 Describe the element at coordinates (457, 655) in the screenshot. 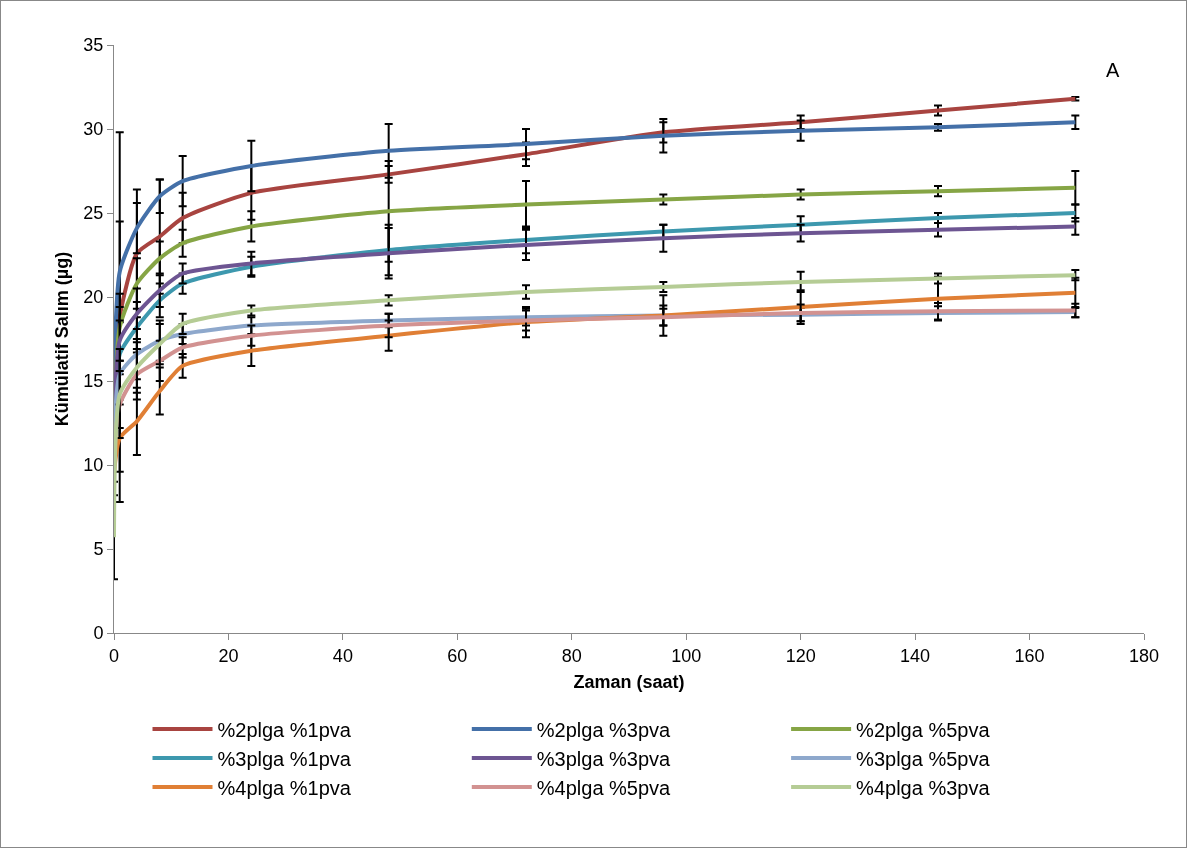

I see `x-tick-label: 60` at that location.